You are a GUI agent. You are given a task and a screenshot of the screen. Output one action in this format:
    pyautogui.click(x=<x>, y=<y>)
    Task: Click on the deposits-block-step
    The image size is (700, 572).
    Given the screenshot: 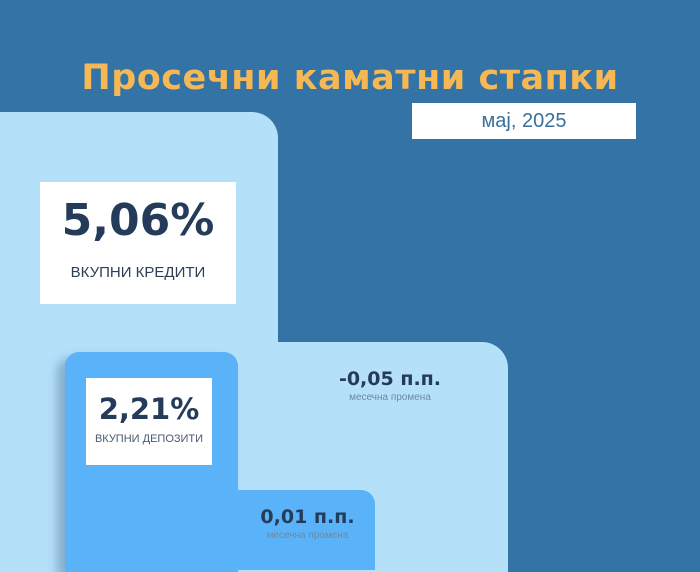 What is the action you would take?
    pyautogui.click(x=287, y=530)
    